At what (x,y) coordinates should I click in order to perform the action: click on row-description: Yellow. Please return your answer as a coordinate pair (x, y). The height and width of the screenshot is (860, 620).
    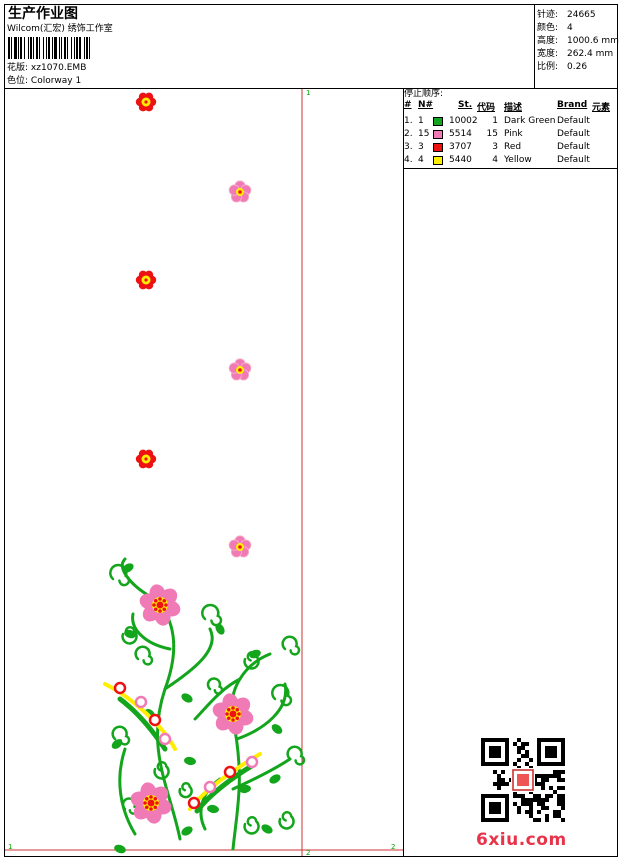
    Looking at the image, I should click on (518, 160).